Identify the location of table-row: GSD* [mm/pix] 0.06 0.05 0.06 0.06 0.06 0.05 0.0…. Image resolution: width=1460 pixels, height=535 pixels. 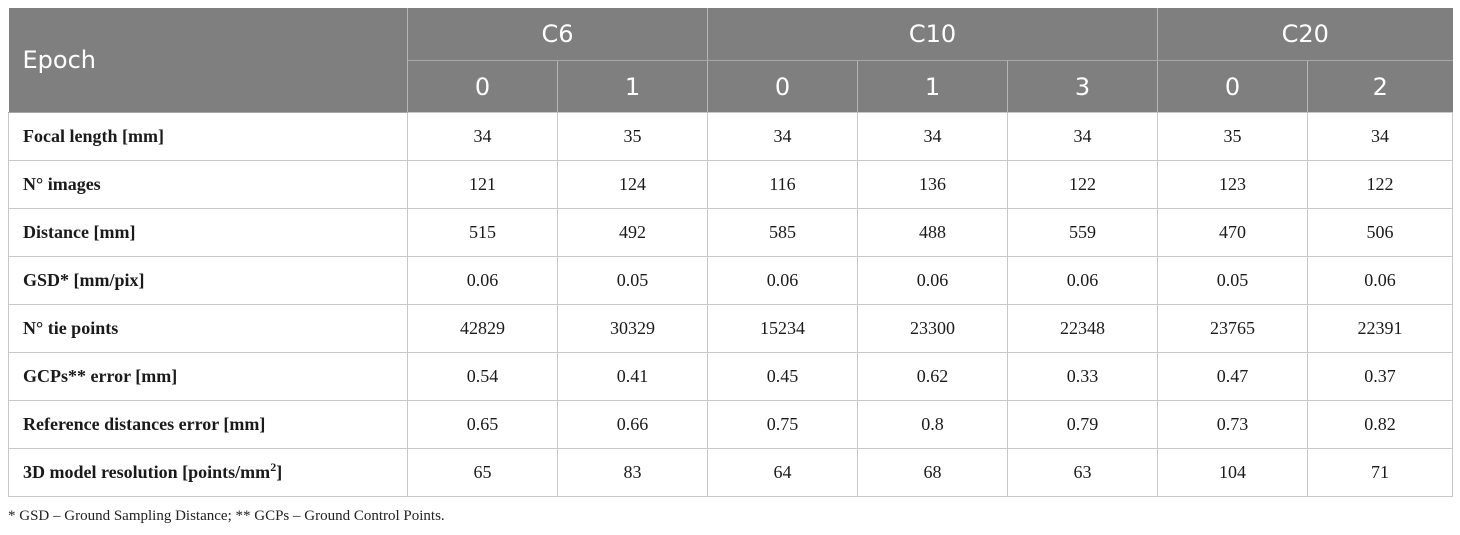
(731, 280).